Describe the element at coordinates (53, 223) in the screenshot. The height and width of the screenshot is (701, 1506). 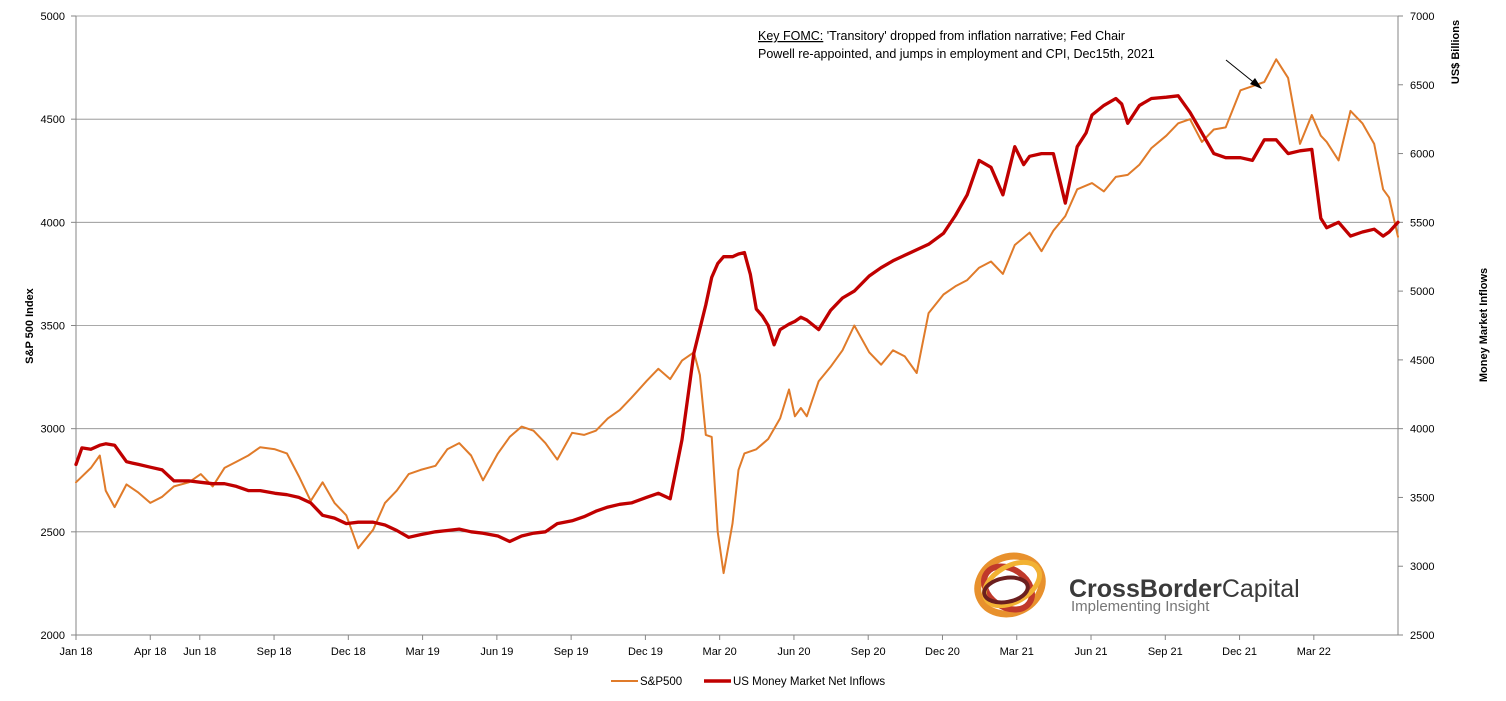
I see `left-tick-label: 4000` at that location.